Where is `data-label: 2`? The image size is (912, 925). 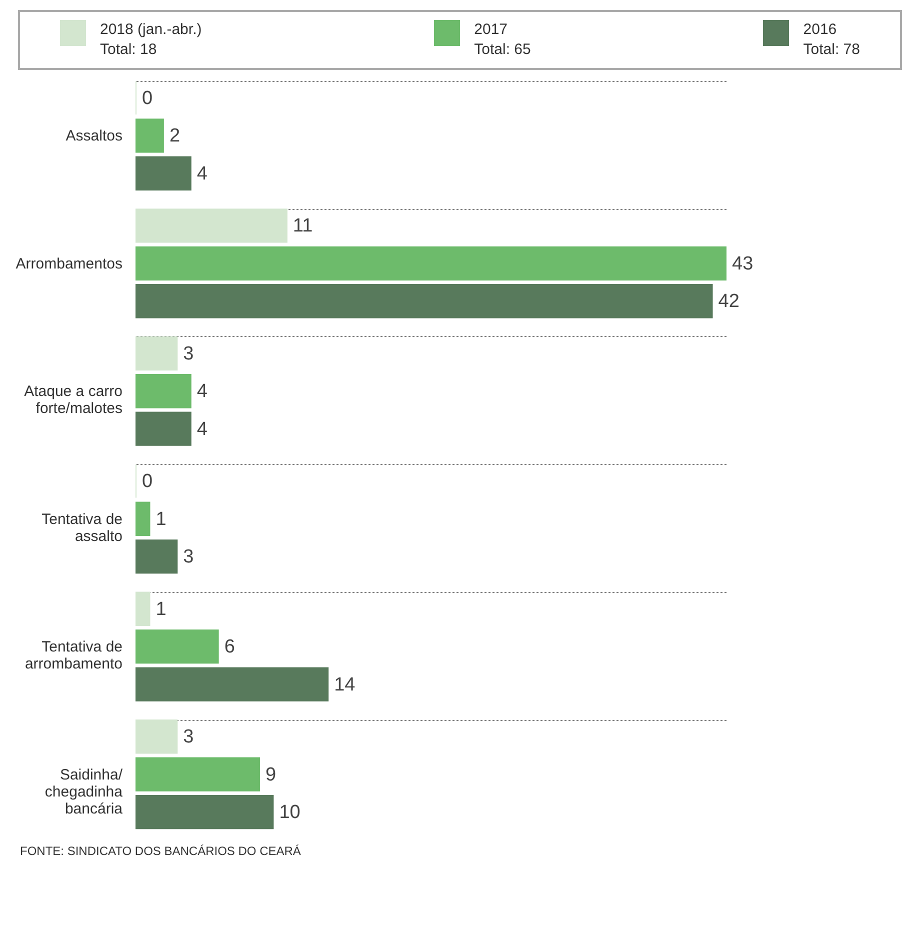
data-label: 2 is located at coordinates (174, 136).